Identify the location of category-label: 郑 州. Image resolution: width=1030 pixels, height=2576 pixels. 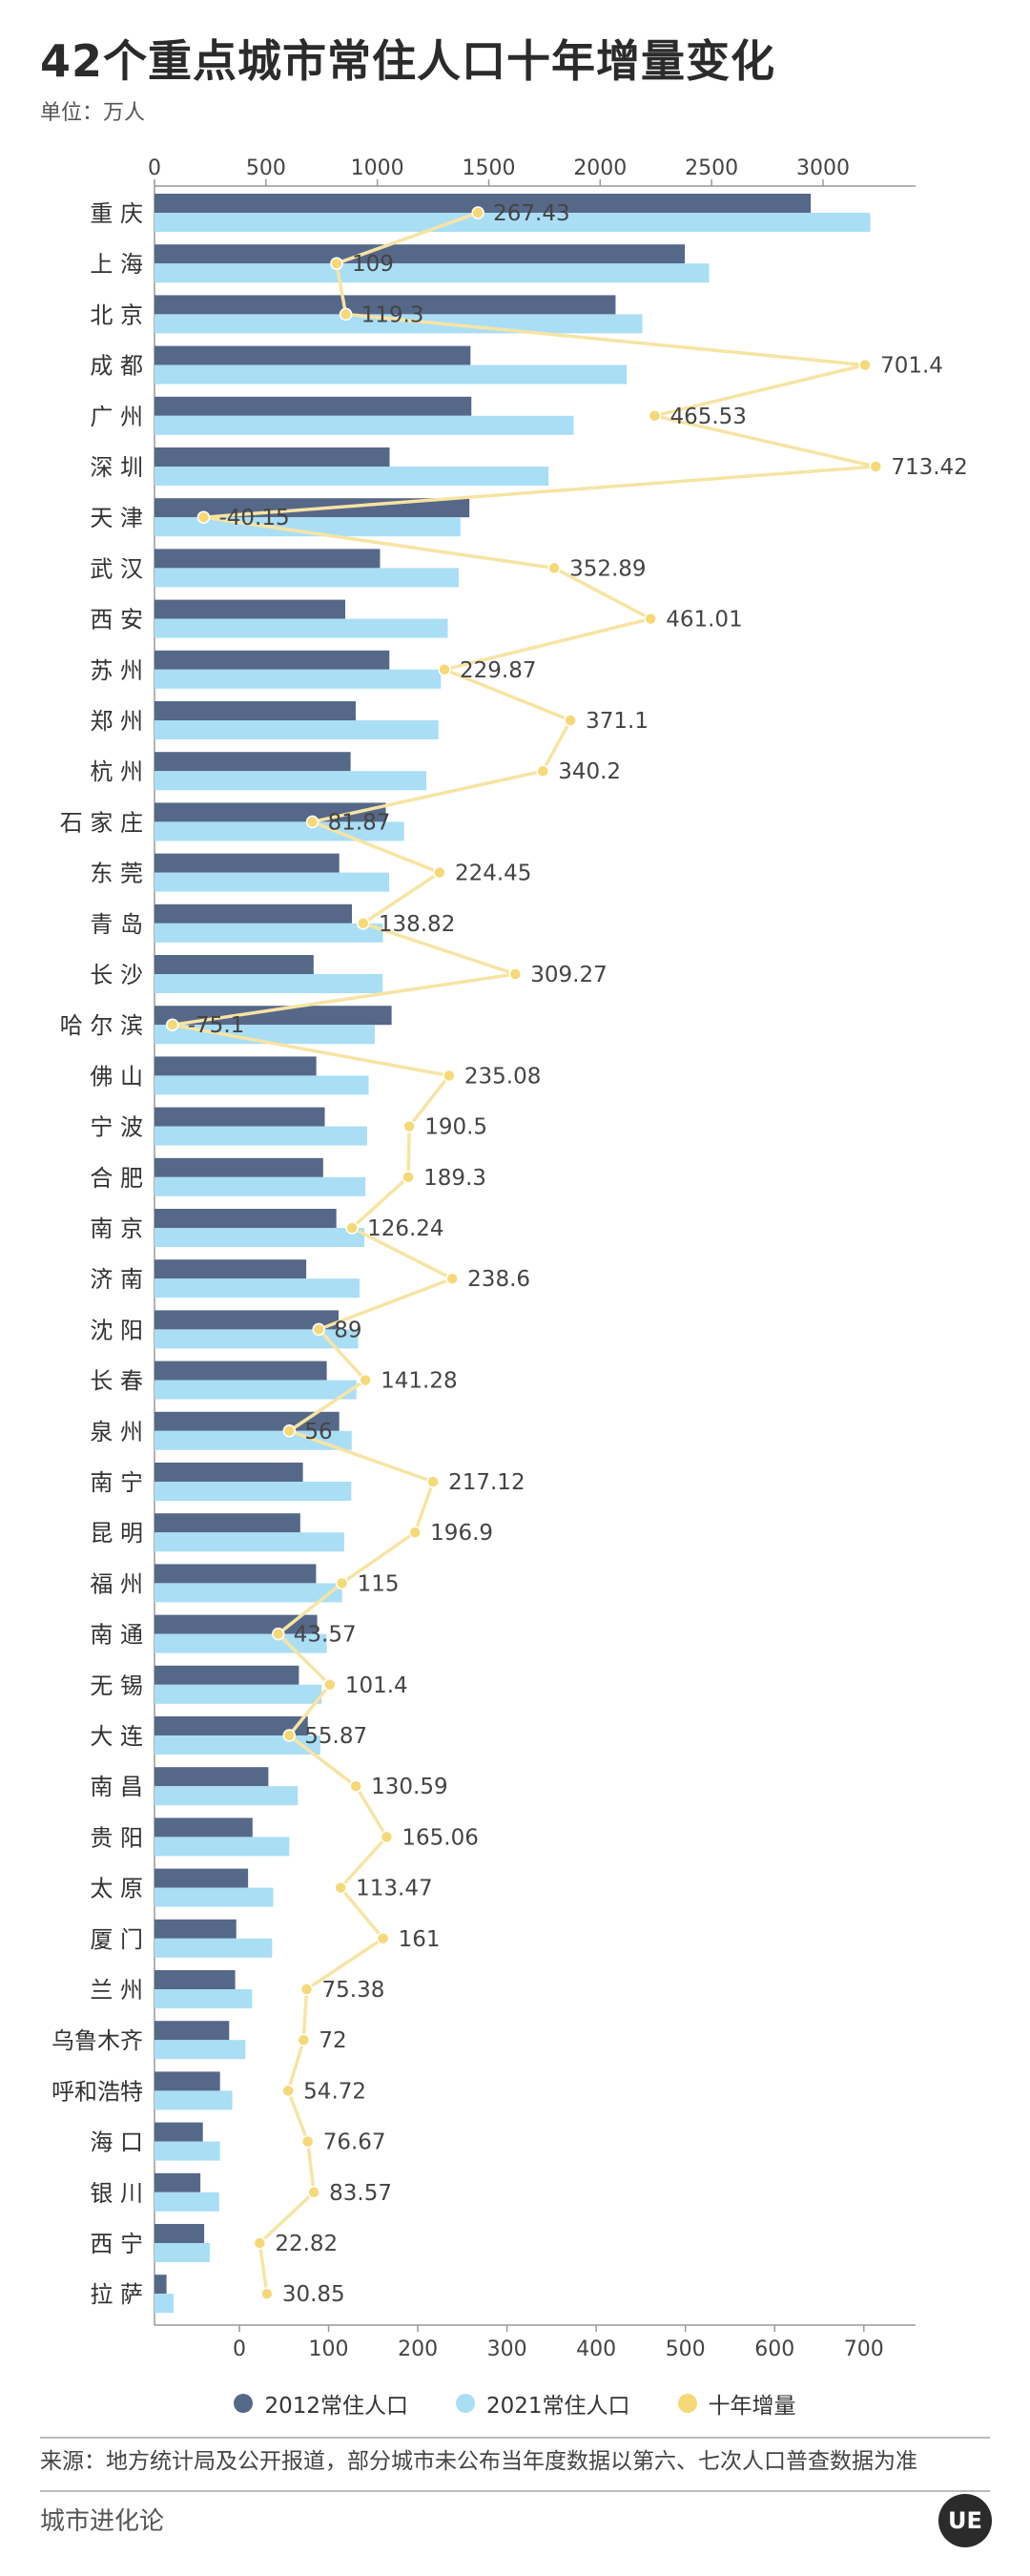
(116, 721).